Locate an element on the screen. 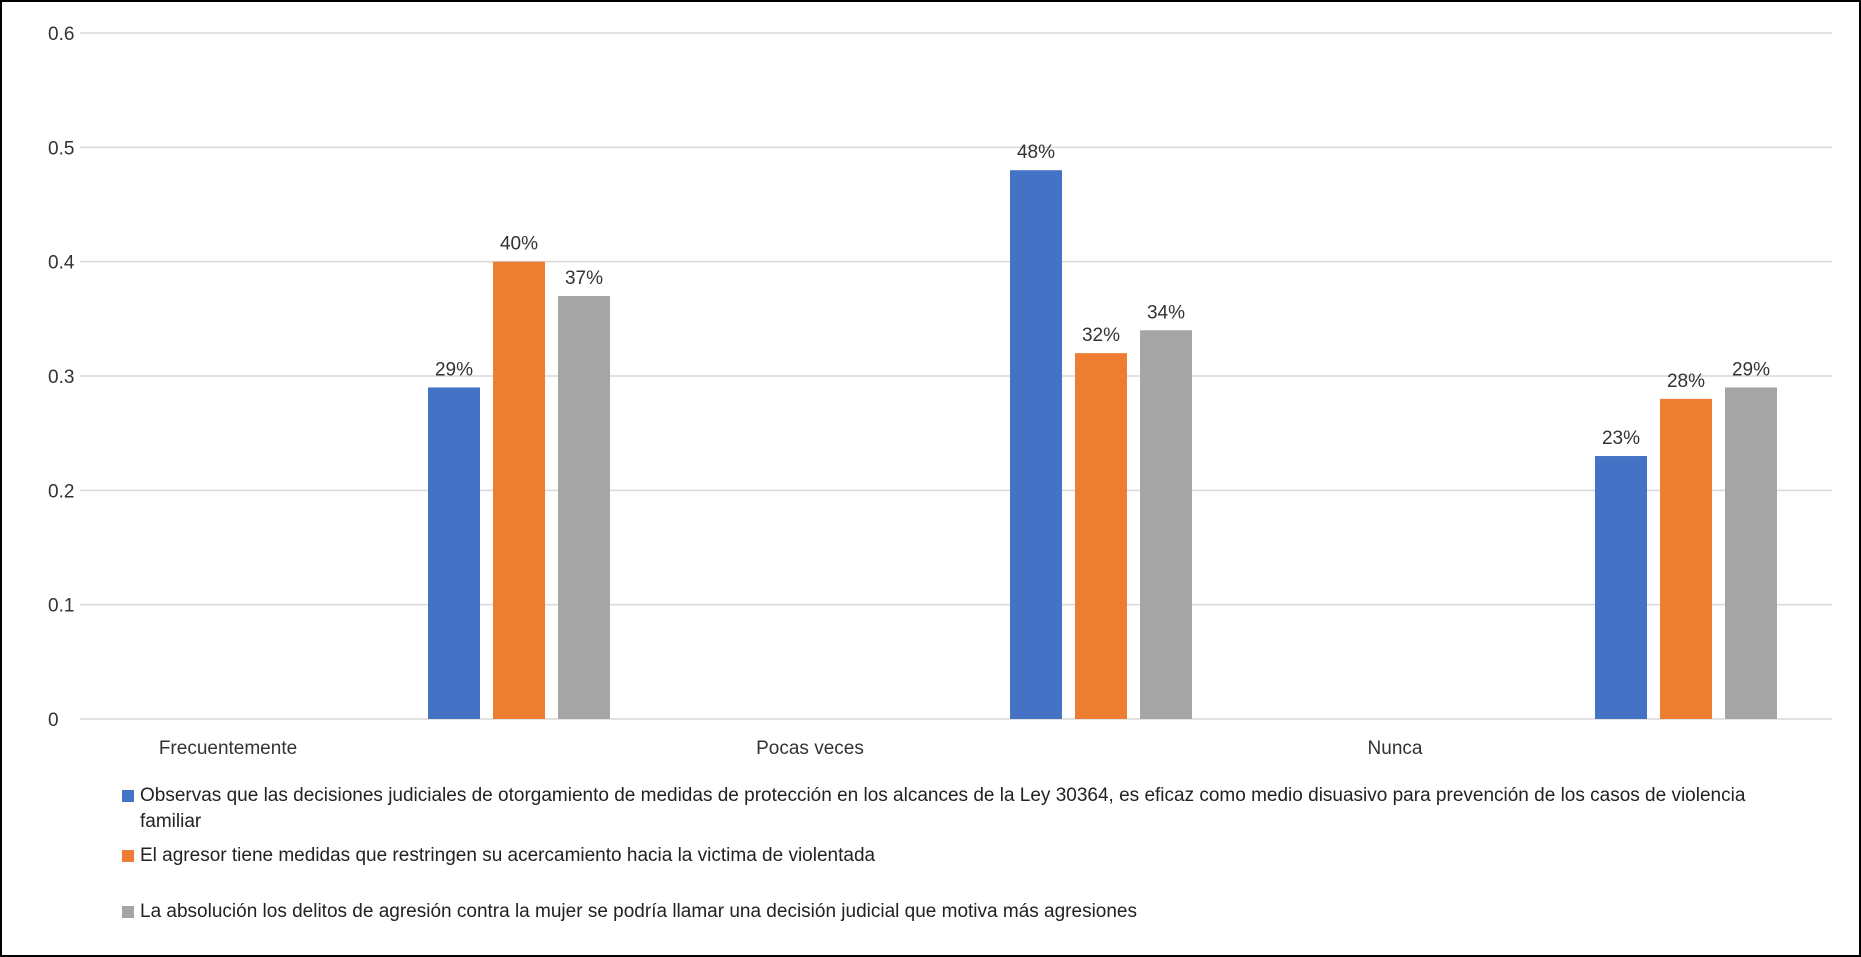 This screenshot has height=957, width=1861. x-tick-label: Nunca is located at coordinates (1395, 748).